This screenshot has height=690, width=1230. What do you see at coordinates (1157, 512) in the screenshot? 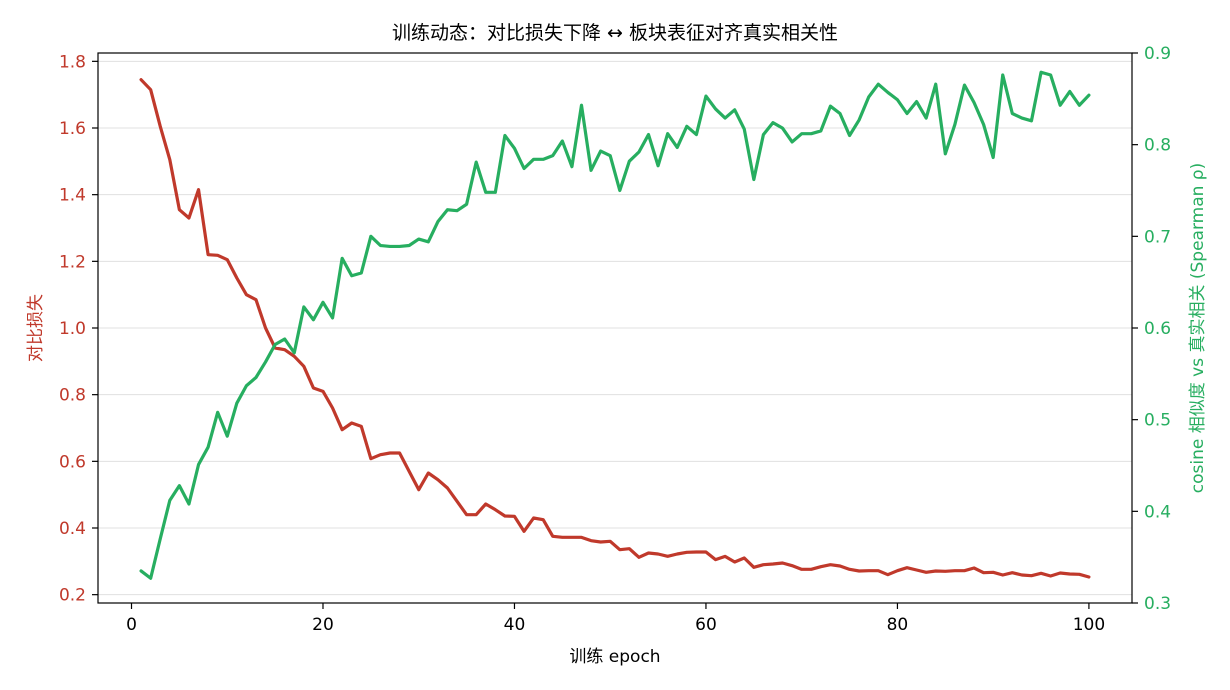
I see `right-tick-label-1: 0.4` at bounding box center [1157, 512].